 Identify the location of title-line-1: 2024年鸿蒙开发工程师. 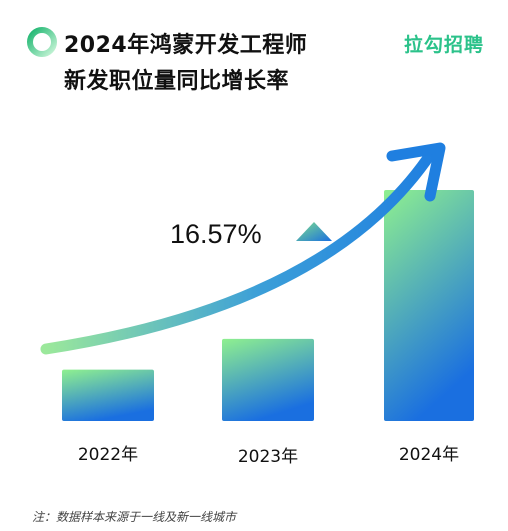
(186, 45).